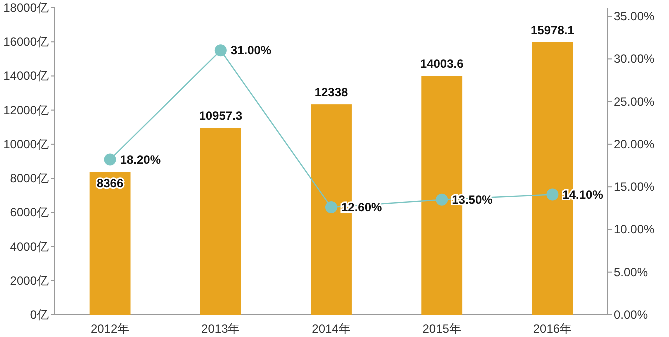  What do you see at coordinates (221, 116) in the screenshot?
I see `data-label: 10957.3` at bounding box center [221, 116].